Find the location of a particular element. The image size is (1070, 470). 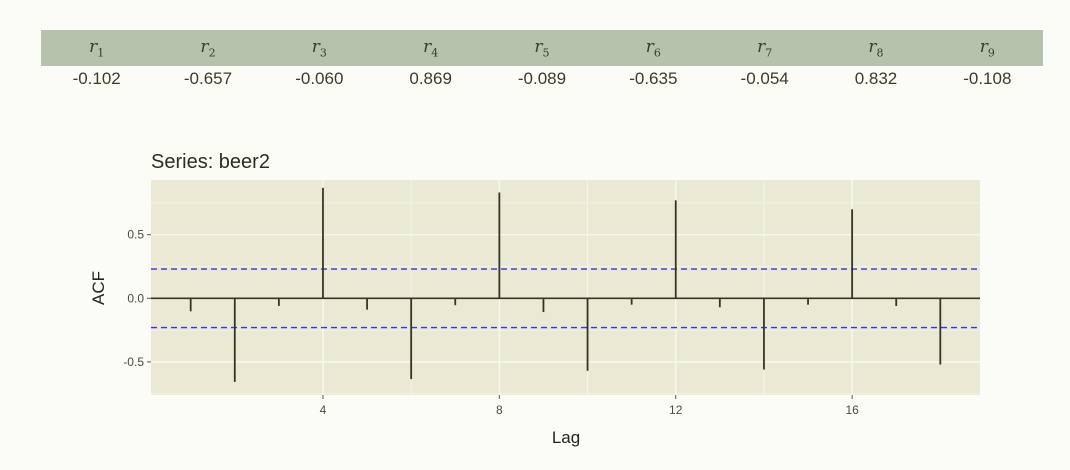

table-header-cell: r7 is located at coordinates (764, 48).